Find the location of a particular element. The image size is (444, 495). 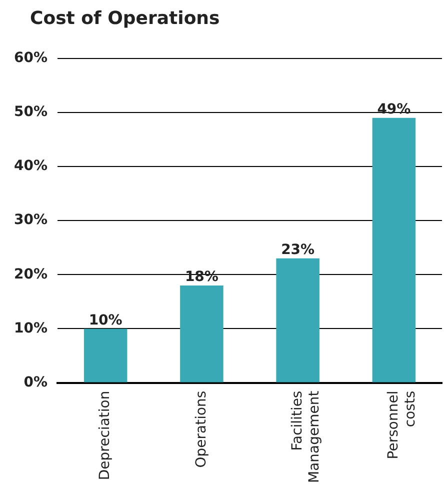

y-tick-label: 20% is located at coordinates (31, 274).